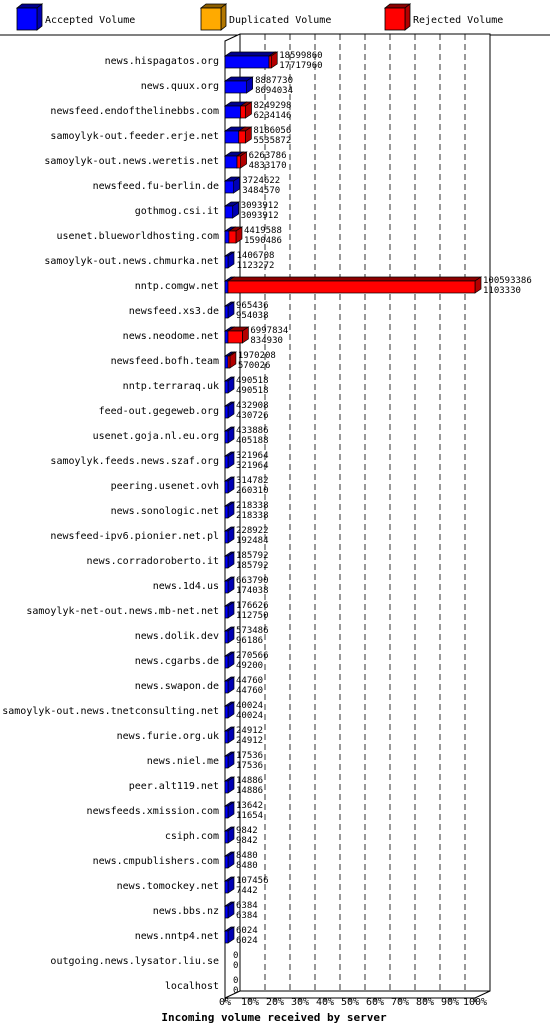 The image size is (550, 1030). Describe the element at coordinates (261, 181) in the screenshot. I see `total-volume-label: 3724622` at that location.